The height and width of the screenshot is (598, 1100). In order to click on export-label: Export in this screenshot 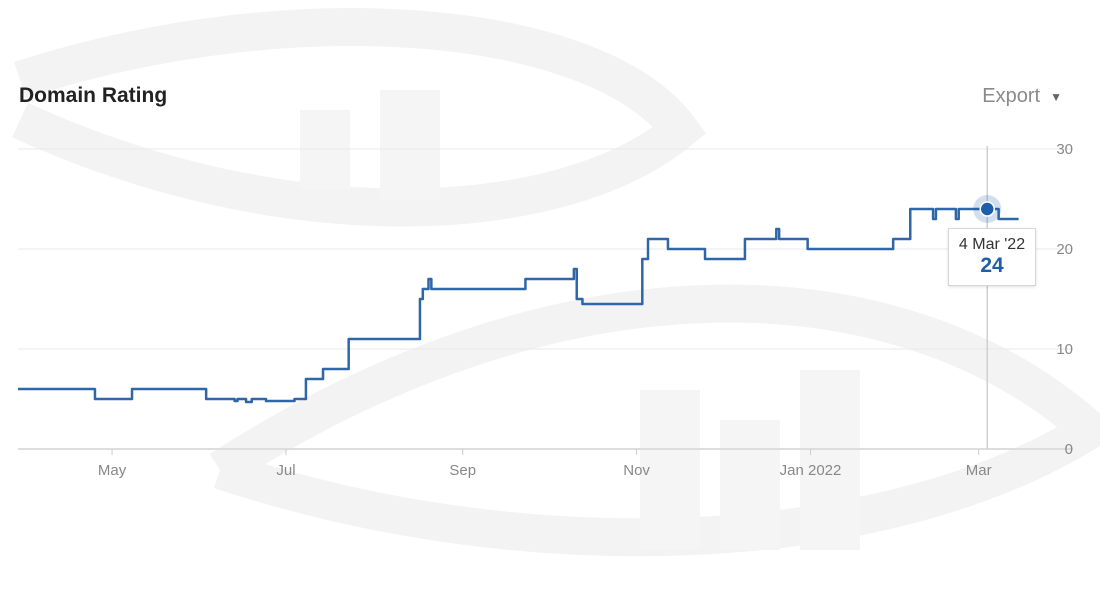, I will do `click(1011, 96)`.